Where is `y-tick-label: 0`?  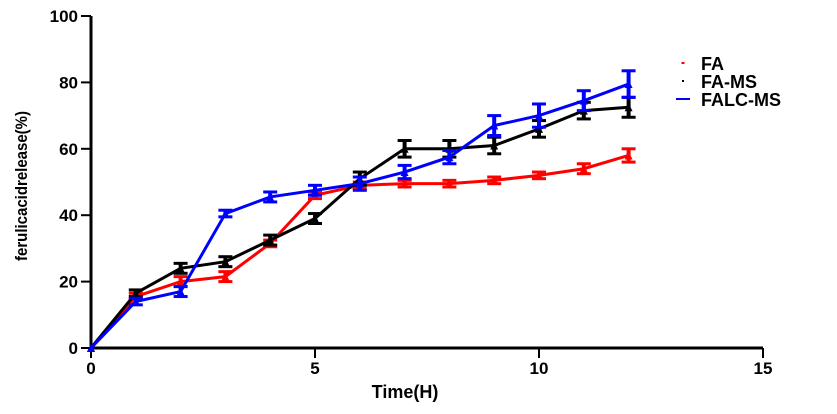
y-tick-label: 0 is located at coordinates (73, 348).